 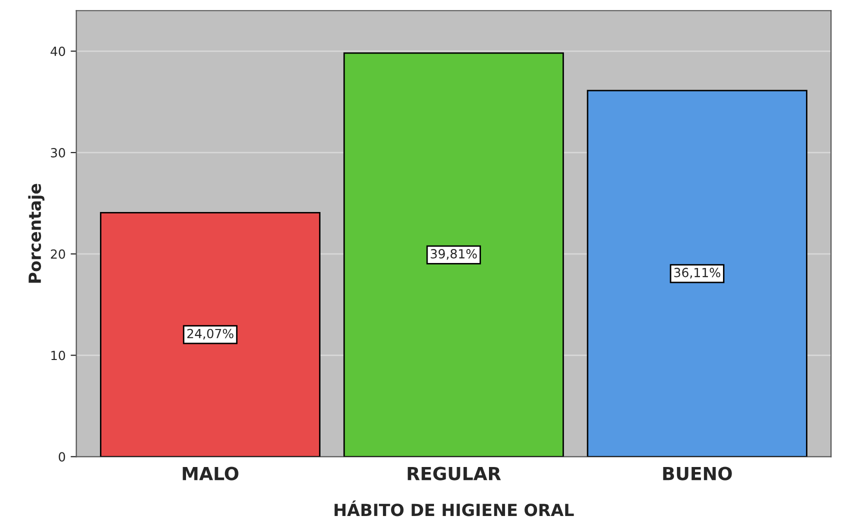 What do you see at coordinates (58, 355) in the screenshot?
I see `y-tick-label: 10` at bounding box center [58, 355].